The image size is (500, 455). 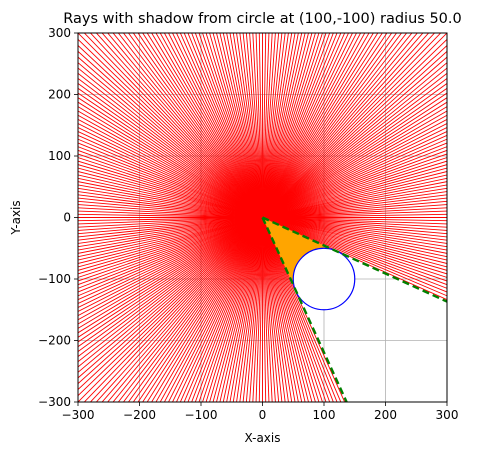 I want to click on obstacle-circle, so click(x=324, y=279).